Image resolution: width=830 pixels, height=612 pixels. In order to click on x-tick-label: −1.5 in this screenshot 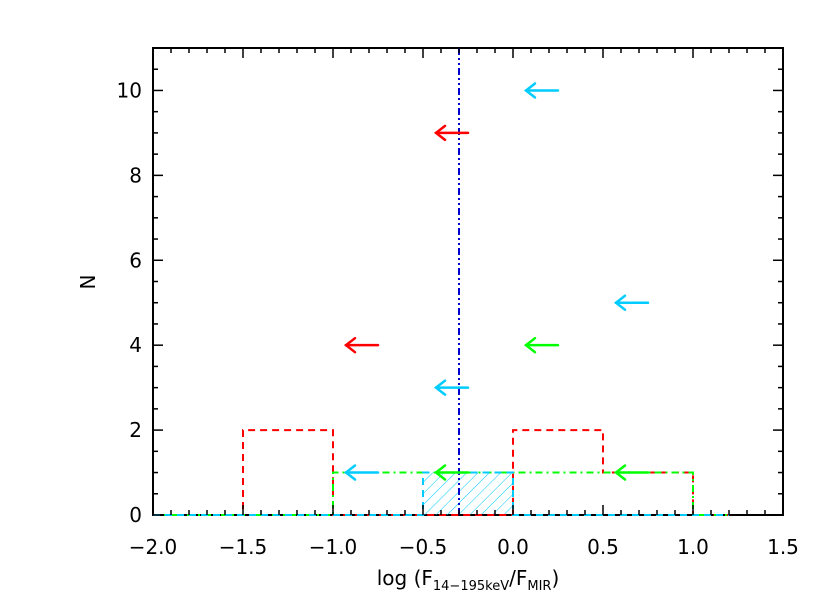, I will do `click(243, 547)`.